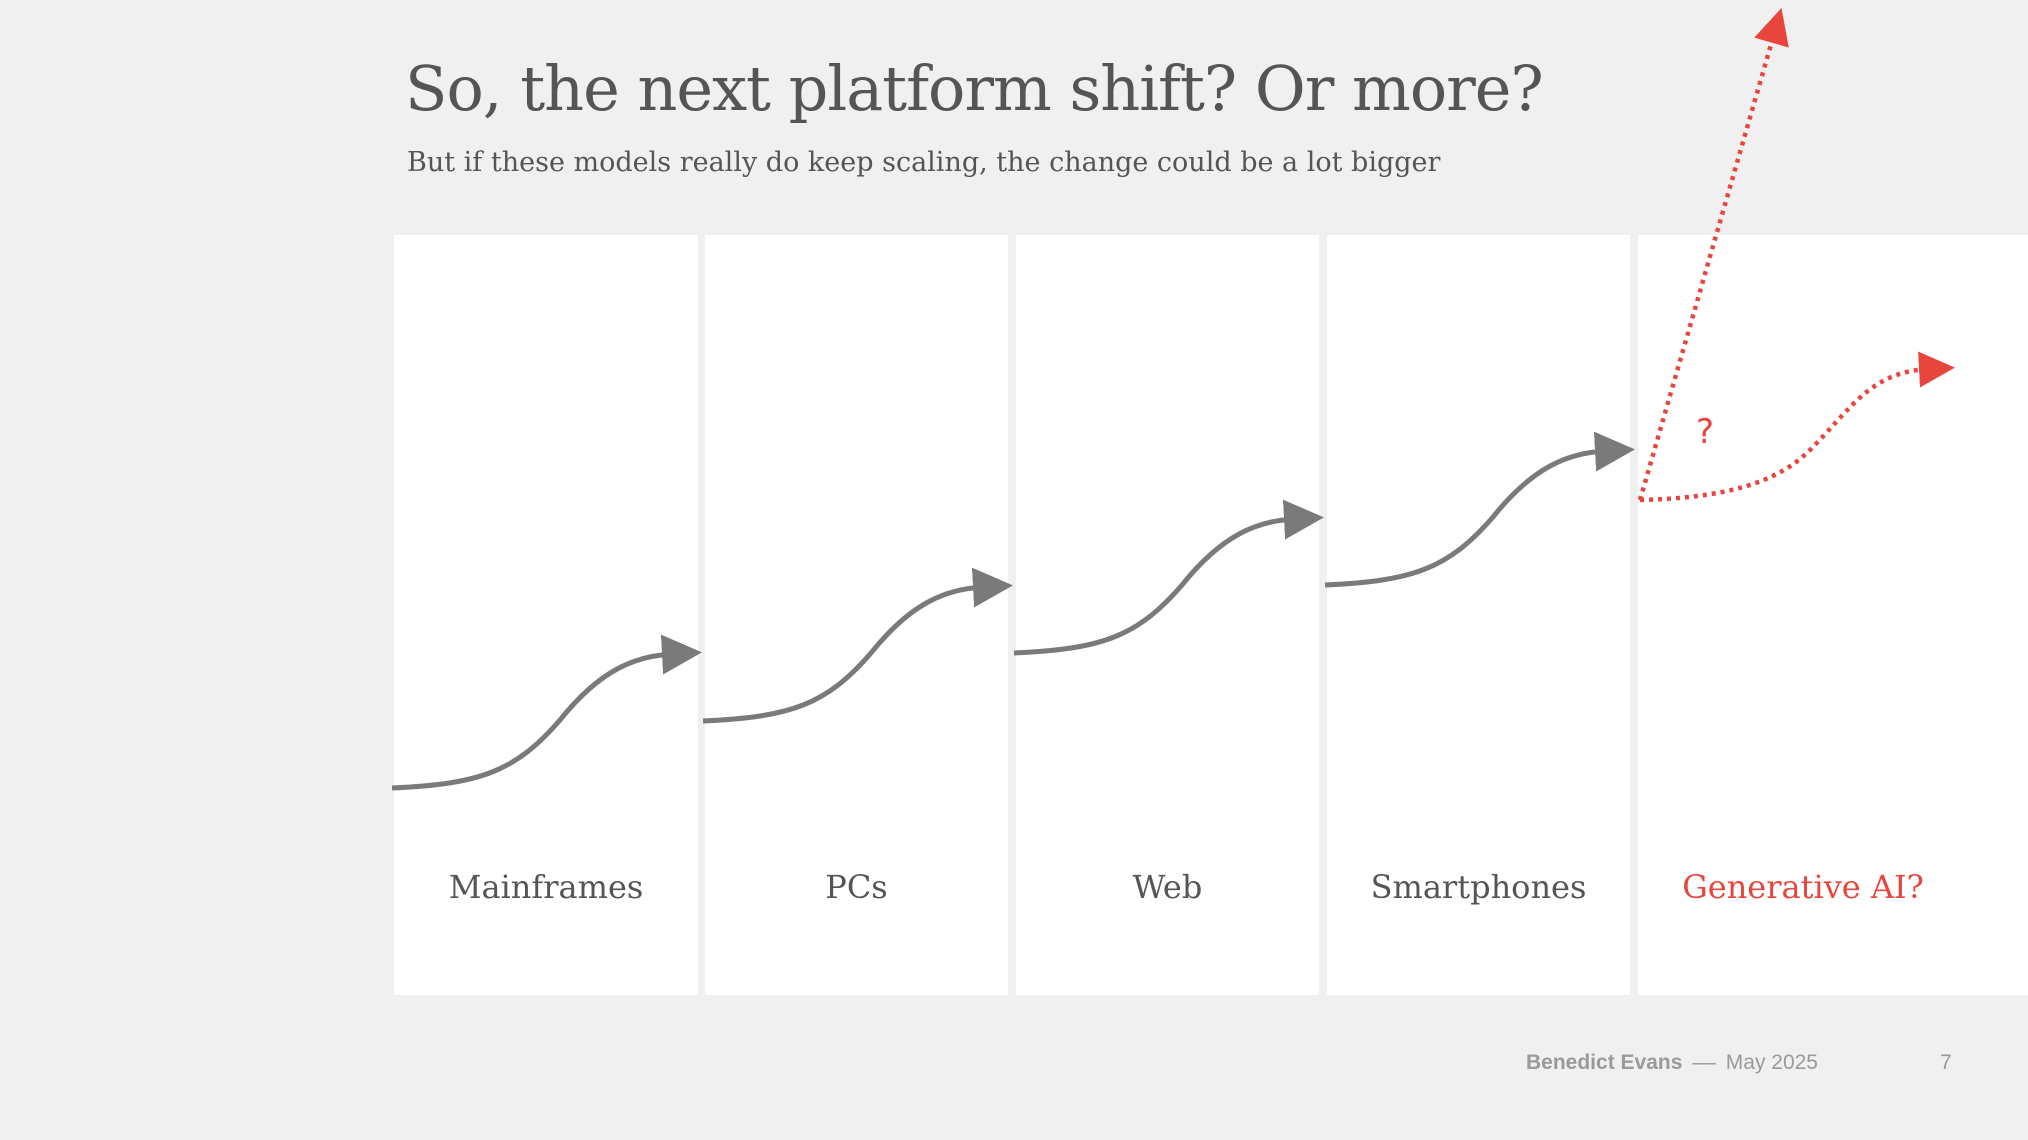 The width and height of the screenshot is (2028, 1140). Describe the element at coordinates (1168, 577) in the screenshot. I see `s-curve-web` at that location.